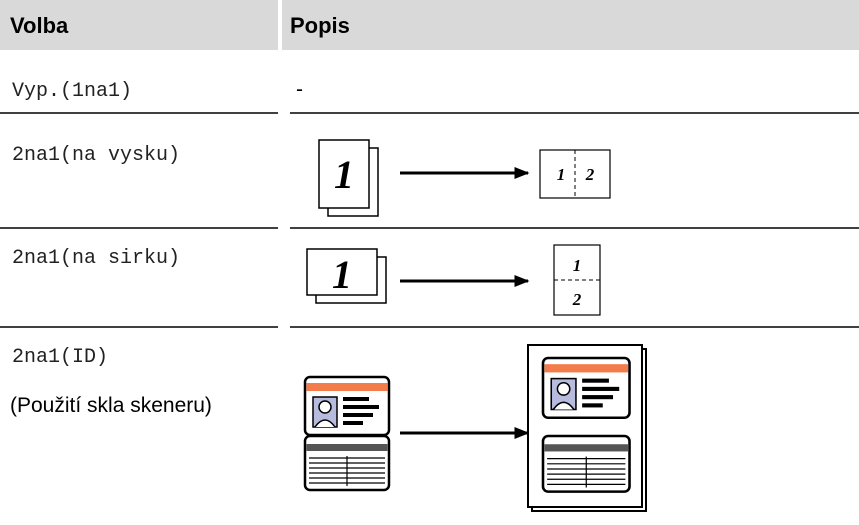 The width and height of the screenshot is (859, 525). What do you see at coordinates (72, 91) in the screenshot?
I see `option-label: Vyp.(1na1)` at bounding box center [72, 91].